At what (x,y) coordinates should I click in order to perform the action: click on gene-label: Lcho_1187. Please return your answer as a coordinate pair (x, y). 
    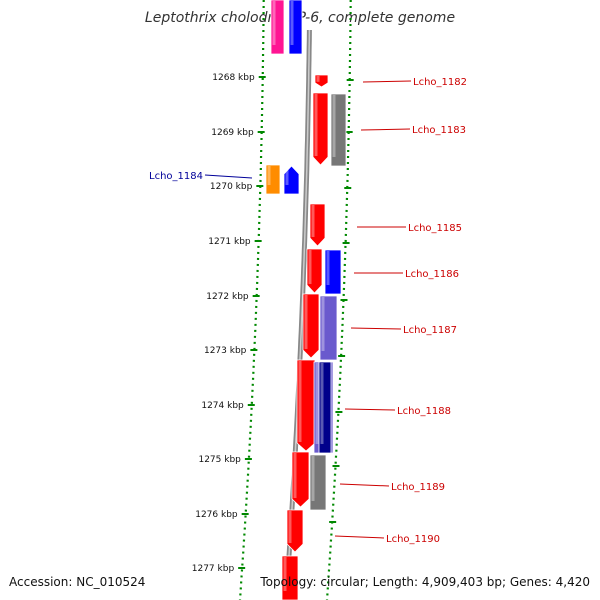
    Looking at the image, I should click on (430, 330).